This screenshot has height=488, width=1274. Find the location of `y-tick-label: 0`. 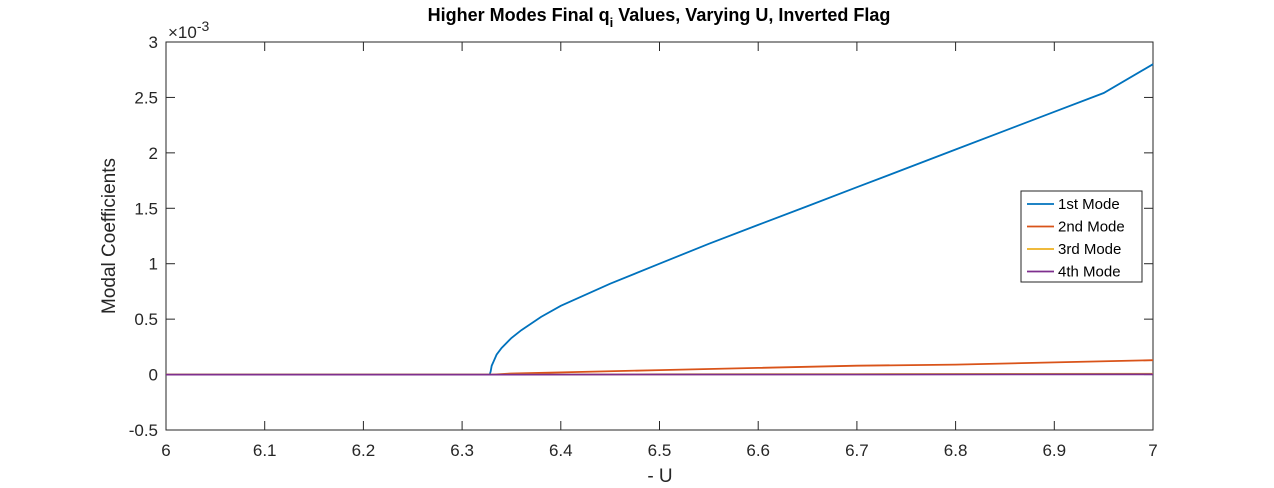

y-tick-label: 0 is located at coordinates (153, 375).